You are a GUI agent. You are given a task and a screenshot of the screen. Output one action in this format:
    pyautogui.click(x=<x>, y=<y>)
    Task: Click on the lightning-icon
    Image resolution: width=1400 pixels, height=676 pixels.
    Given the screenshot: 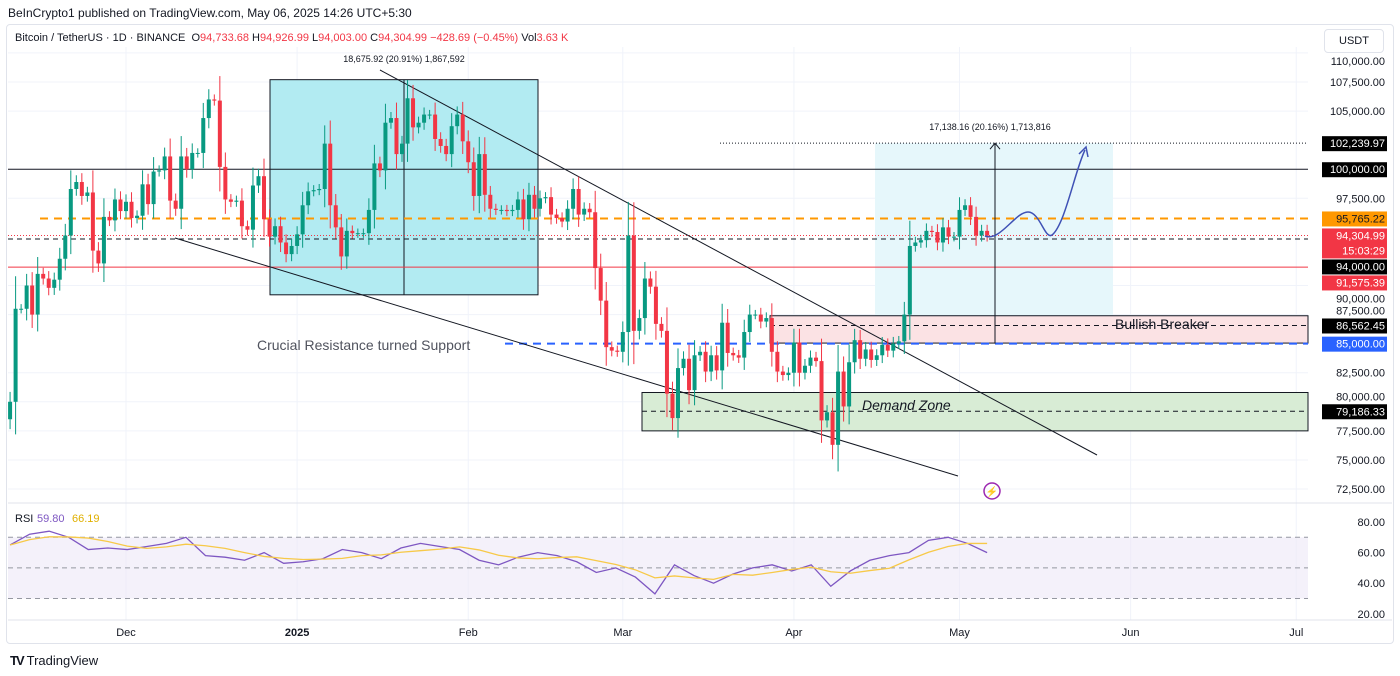 What is the action you would take?
    pyautogui.click(x=992, y=491)
    